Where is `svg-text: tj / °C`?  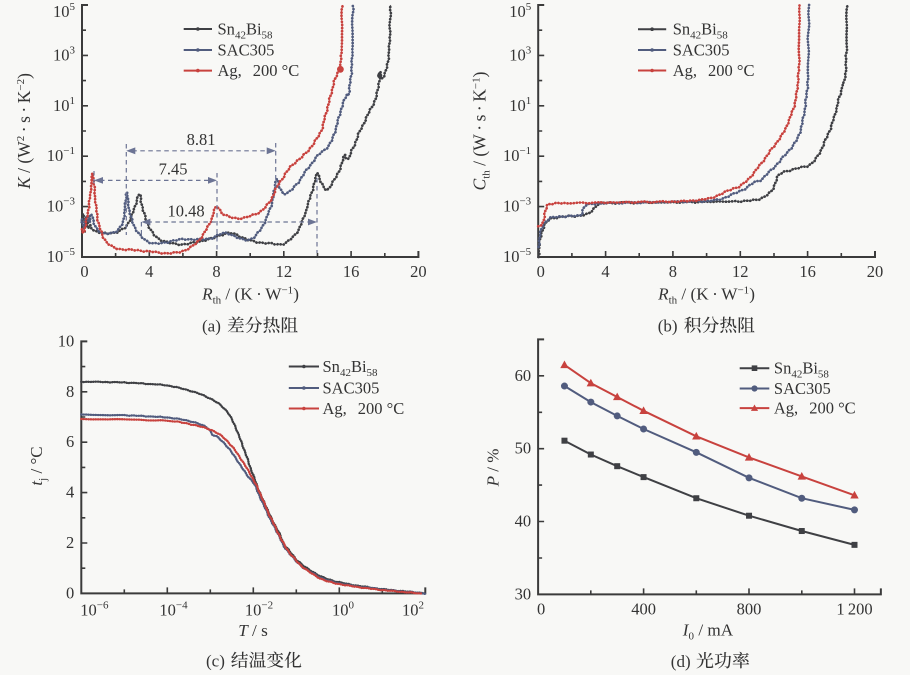
svg-text: tj / °C is located at coordinates (38, 465).